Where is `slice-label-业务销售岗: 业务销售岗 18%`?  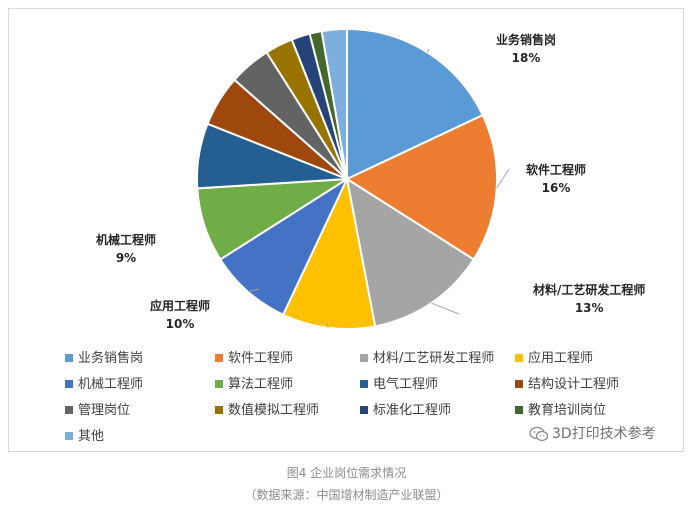
slice-label-业务销售岗: 业务销售岗 18% is located at coordinates (526, 49).